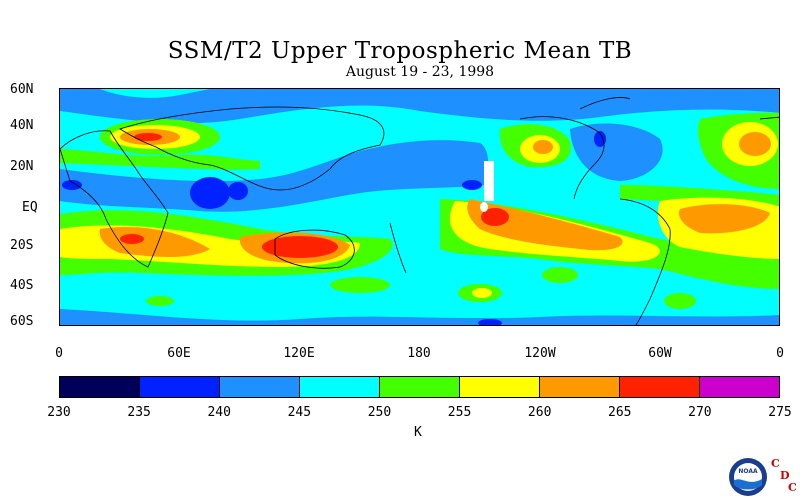  What do you see at coordinates (22, 166) in the screenshot?
I see `lat-label-20n: 20N` at bounding box center [22, 166].